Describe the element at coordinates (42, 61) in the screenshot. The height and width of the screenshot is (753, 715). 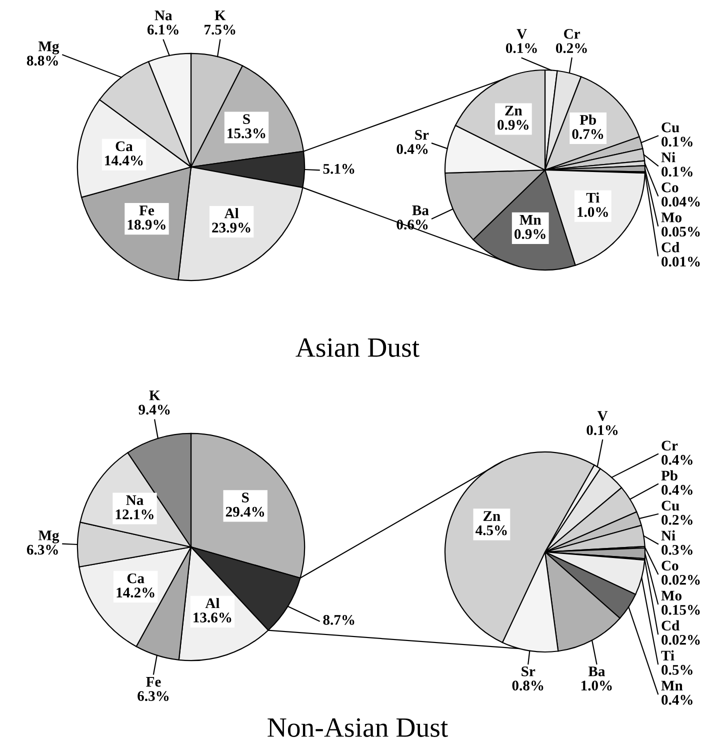
I see `data-label: 8.8%` at that location.